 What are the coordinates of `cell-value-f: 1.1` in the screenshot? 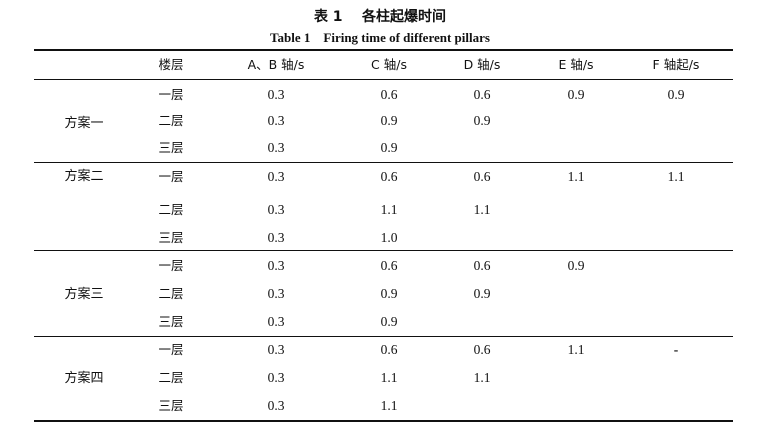 It's located at (676, 176).